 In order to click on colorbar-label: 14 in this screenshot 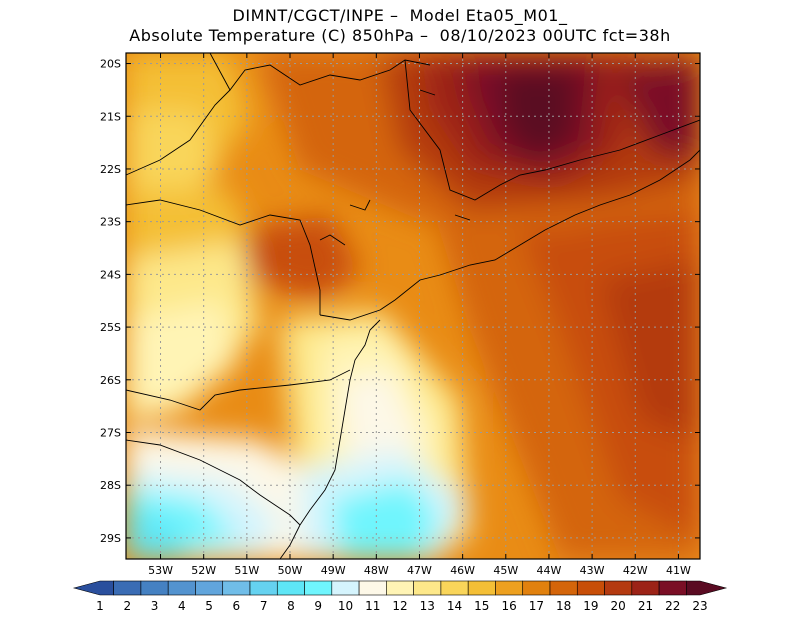, I will do `click(454, 606)`.